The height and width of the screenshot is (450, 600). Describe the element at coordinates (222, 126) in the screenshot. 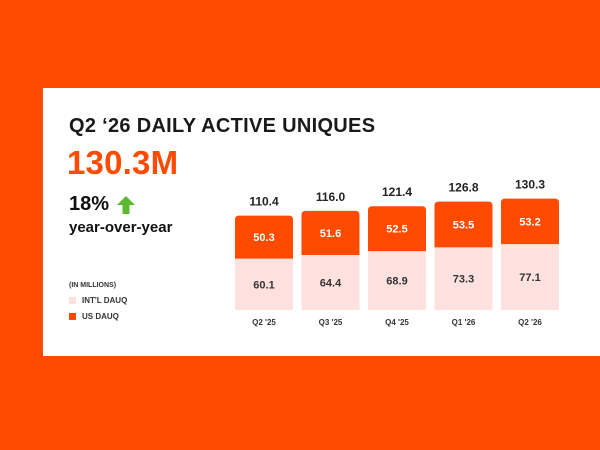

I see `chart-title: Q2 ‘26 DAILY ACTIVE UNIQUES` at that location.